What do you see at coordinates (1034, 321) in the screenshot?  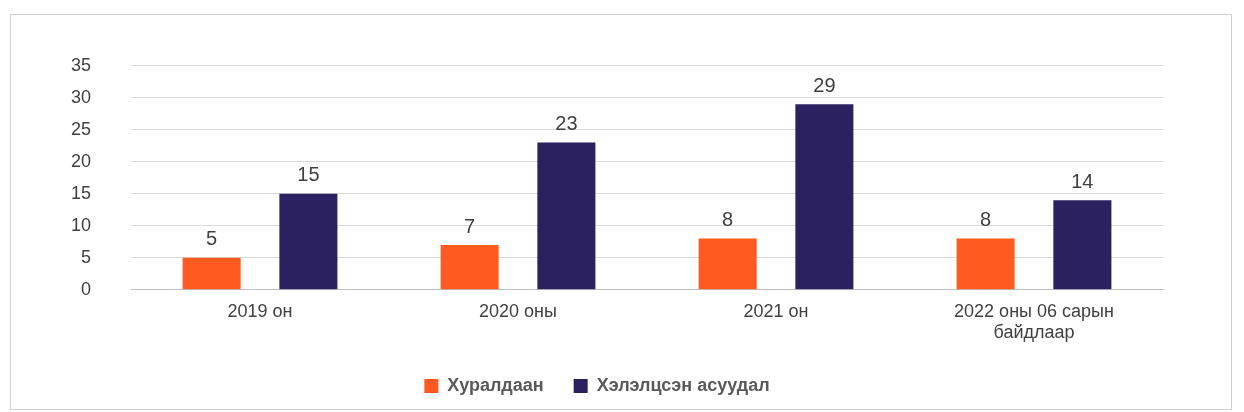 I see `x-tick-label: 2022 оны 06 сарын байдлаар` at bounding box center [1034, 321].